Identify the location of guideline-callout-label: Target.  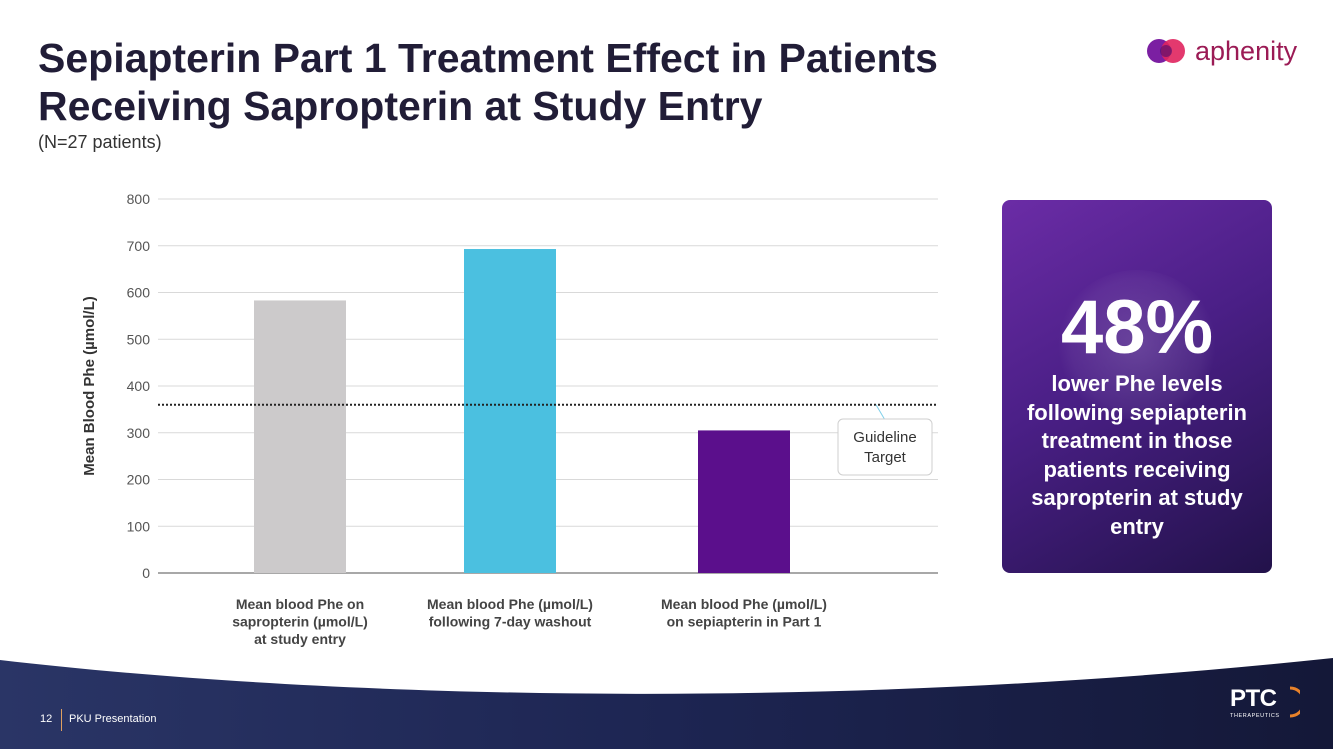
(885, 457).